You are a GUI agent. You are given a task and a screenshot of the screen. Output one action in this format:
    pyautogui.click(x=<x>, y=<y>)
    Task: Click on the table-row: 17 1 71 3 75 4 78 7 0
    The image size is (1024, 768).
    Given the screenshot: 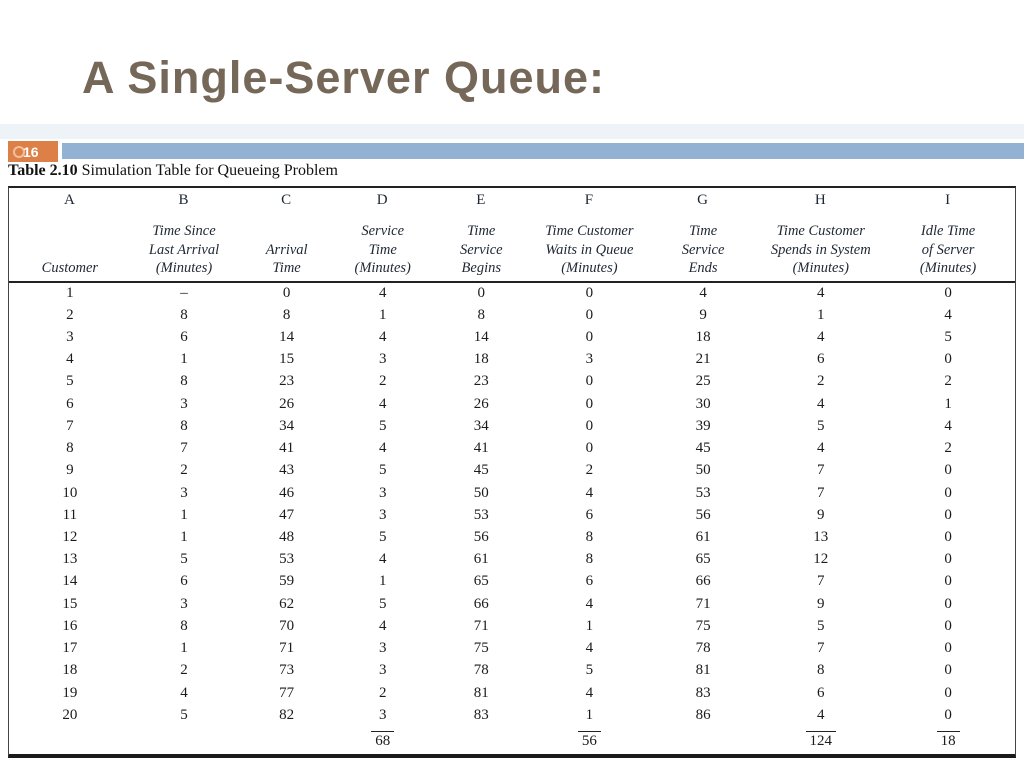 What is the action you would take?
    pyautogui.click(x=512, y=649)
    